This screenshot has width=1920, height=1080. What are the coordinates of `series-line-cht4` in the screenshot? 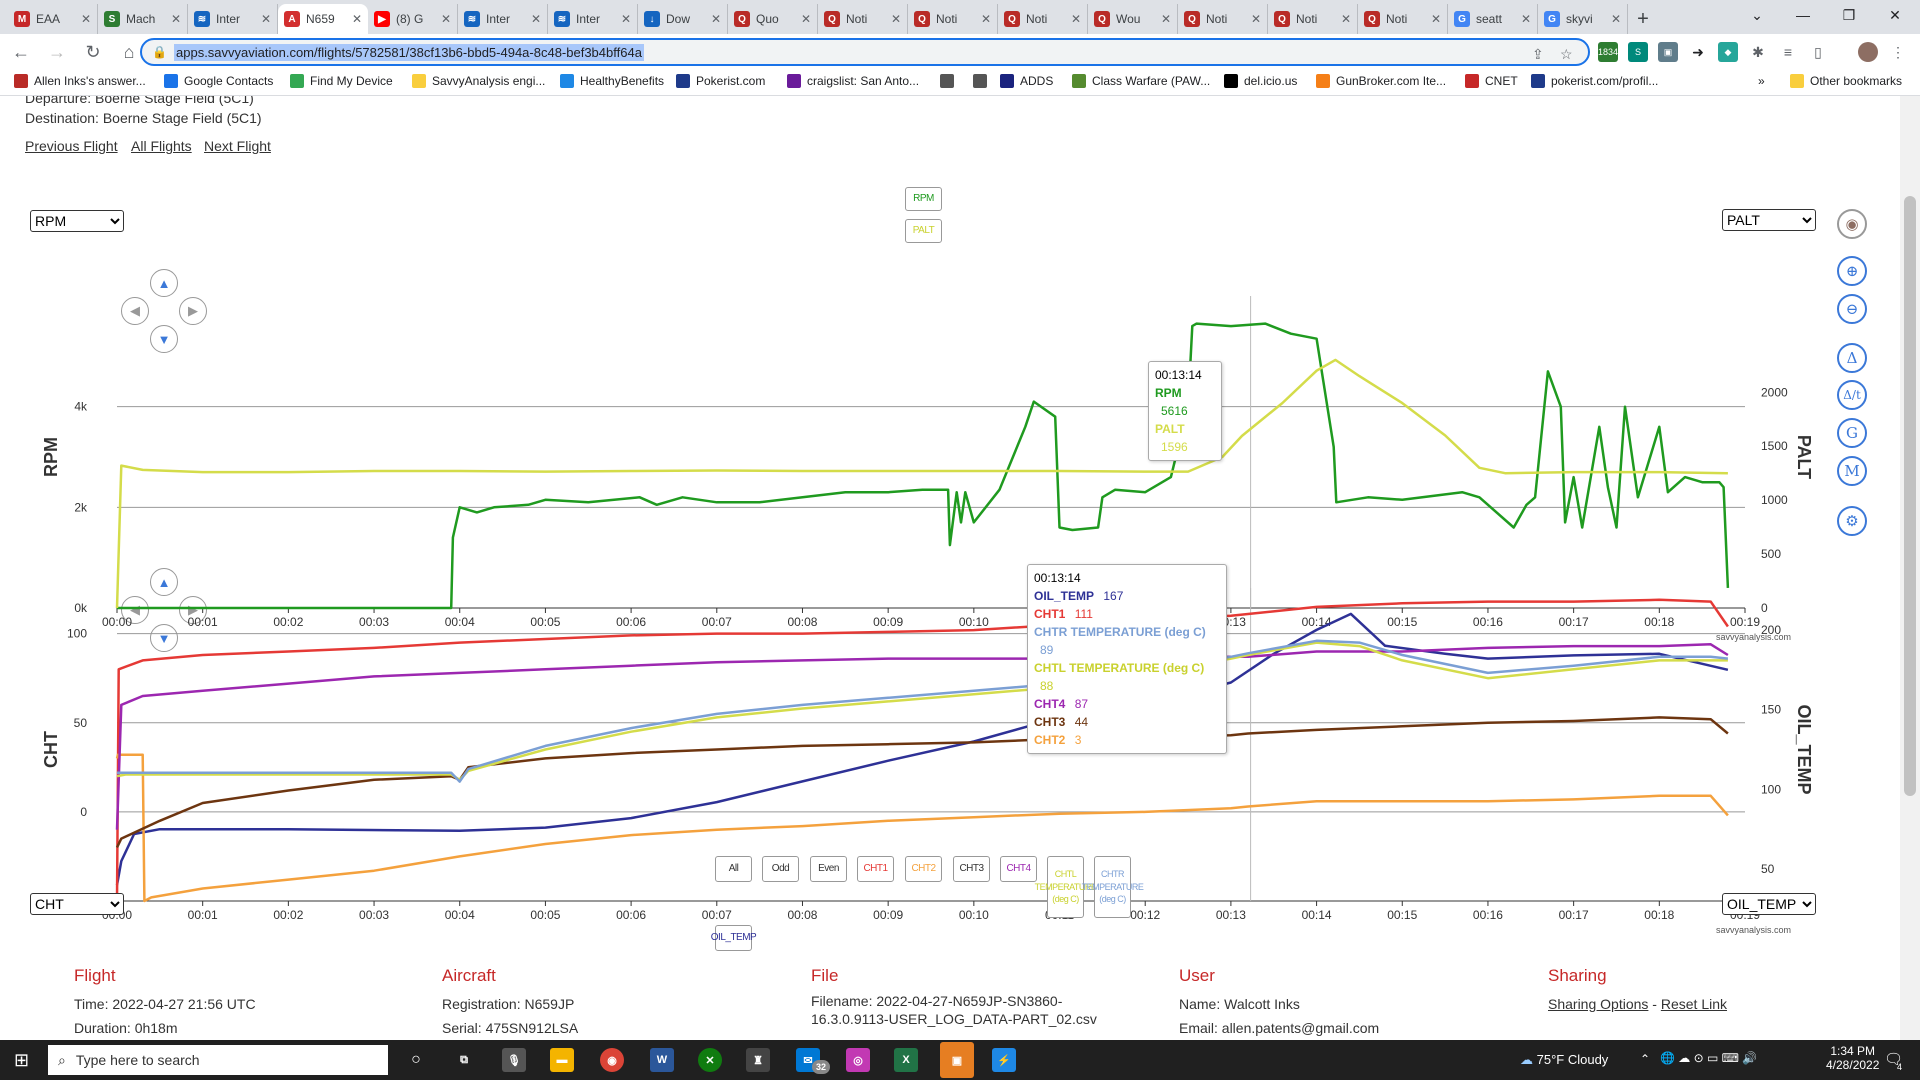 It's located at (922, 736).